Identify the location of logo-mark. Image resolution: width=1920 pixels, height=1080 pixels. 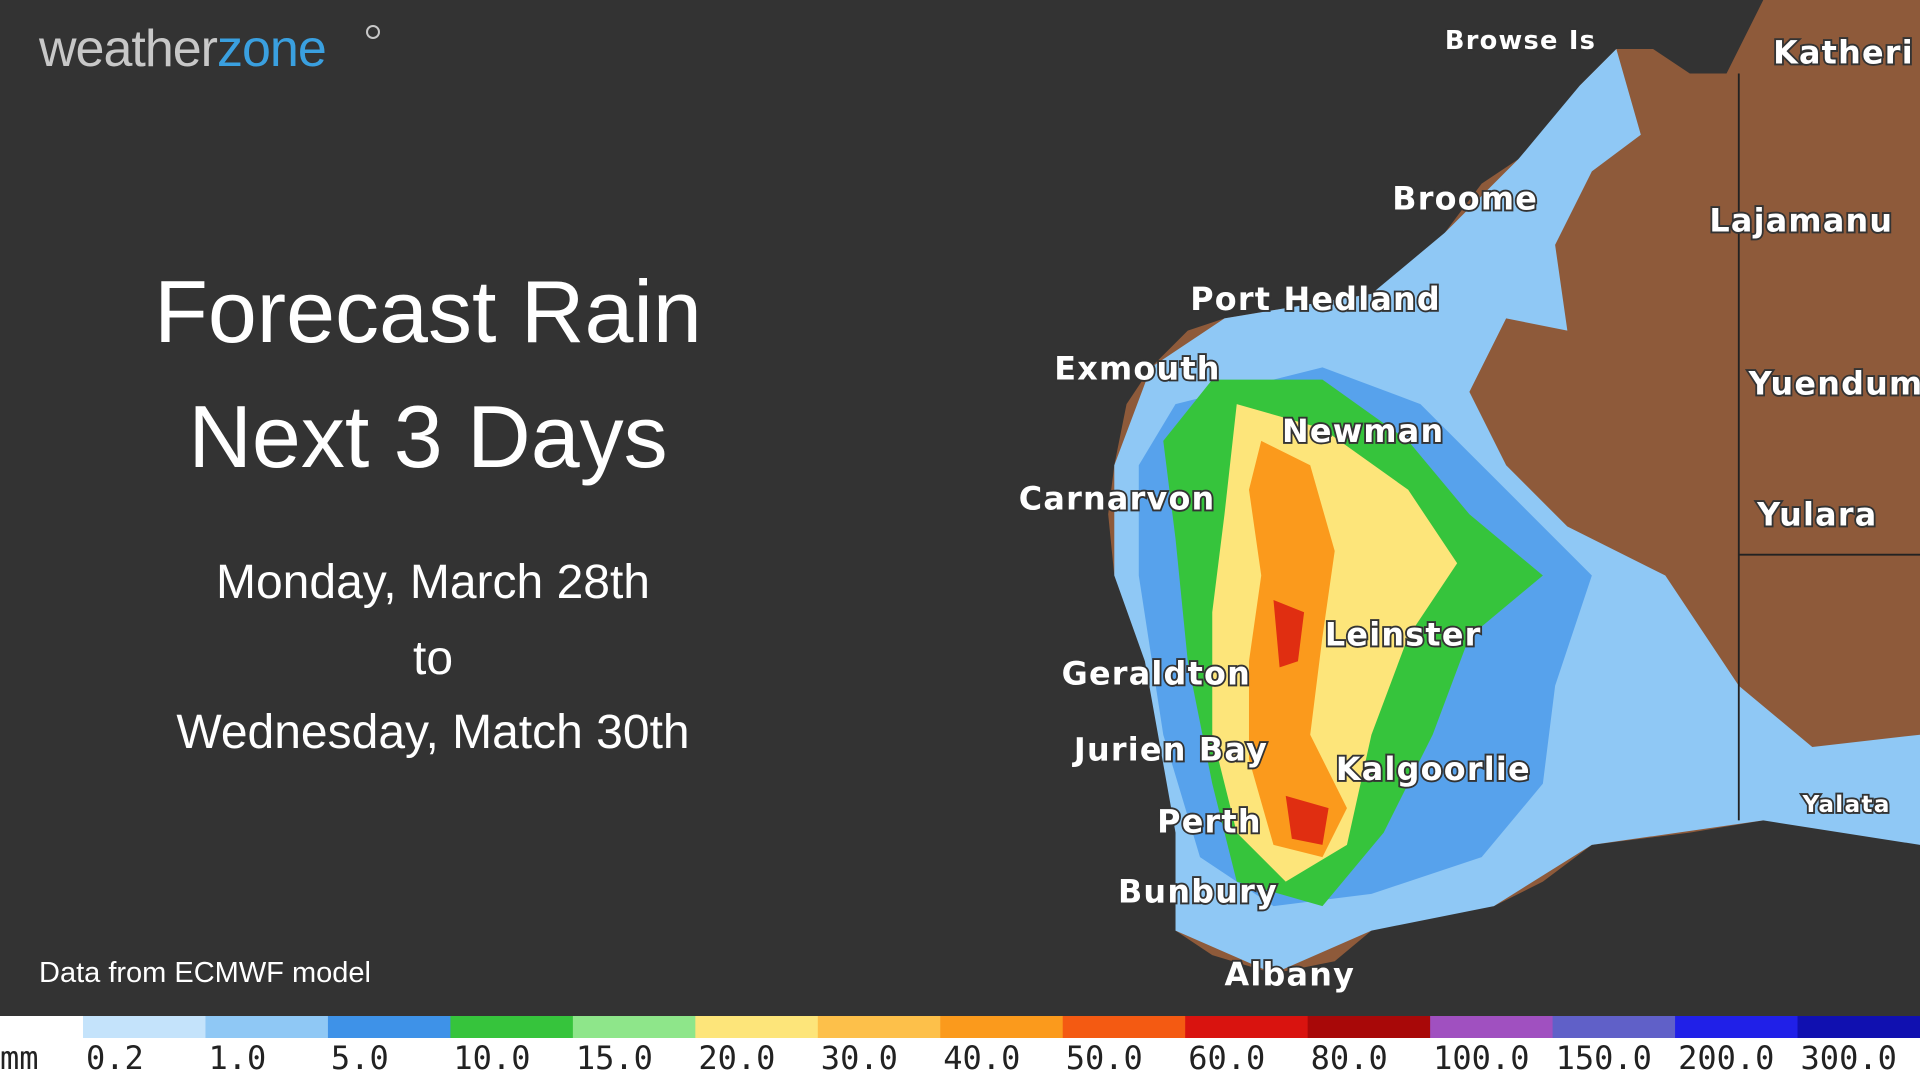
(373, 32).